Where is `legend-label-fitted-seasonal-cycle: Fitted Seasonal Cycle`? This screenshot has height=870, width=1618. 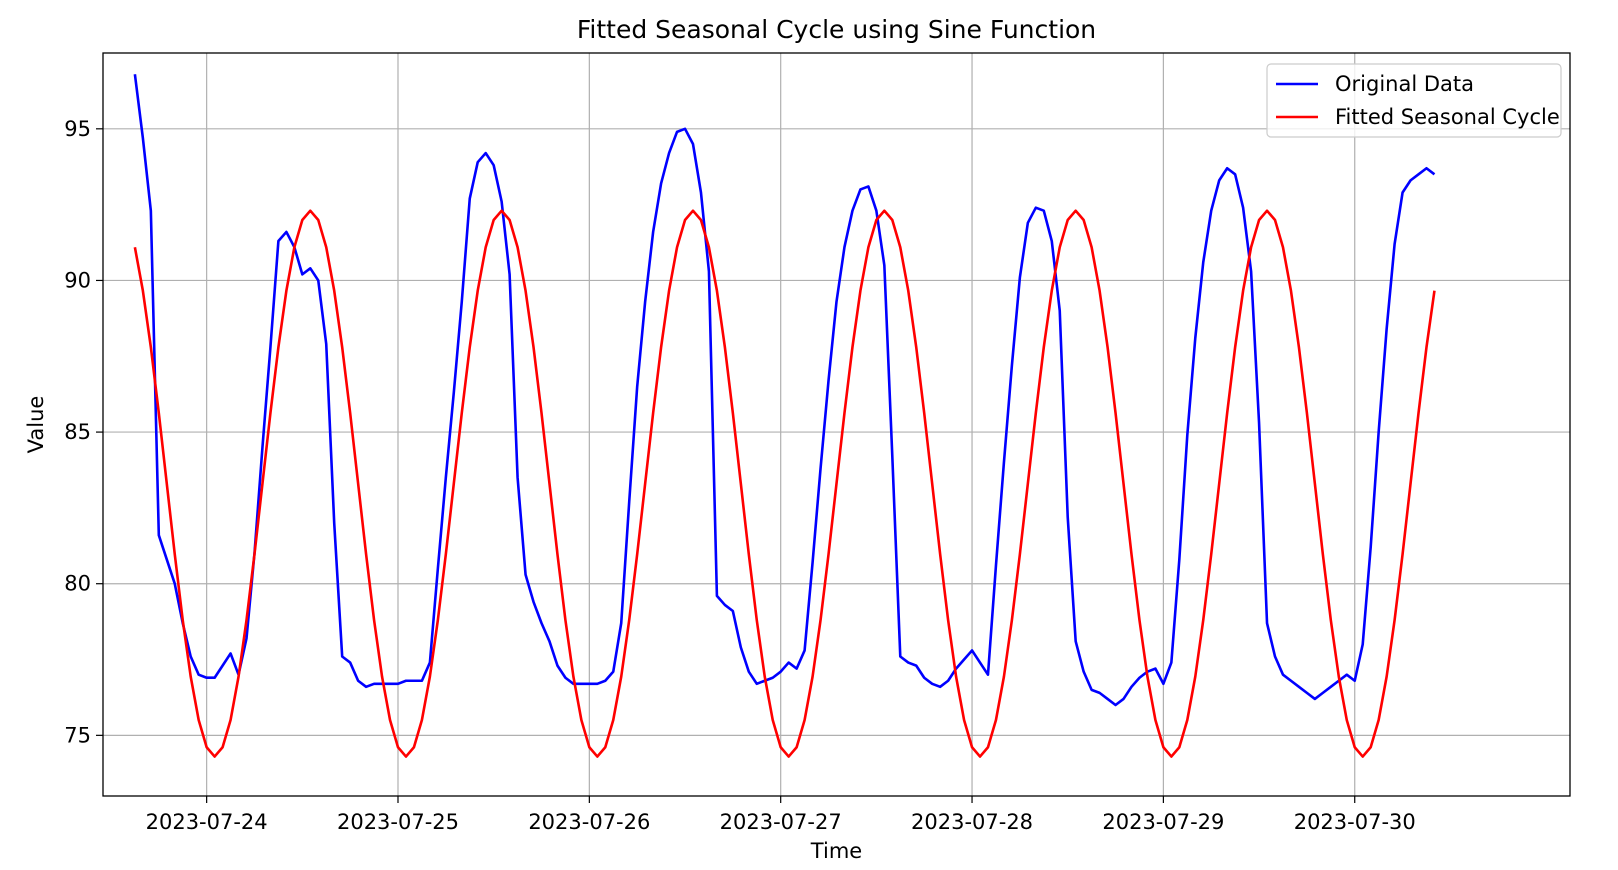 legend-label-fitted-seasonal-cycle: Fitted Seasonal Cycle is located at coordinates (1447, 117).